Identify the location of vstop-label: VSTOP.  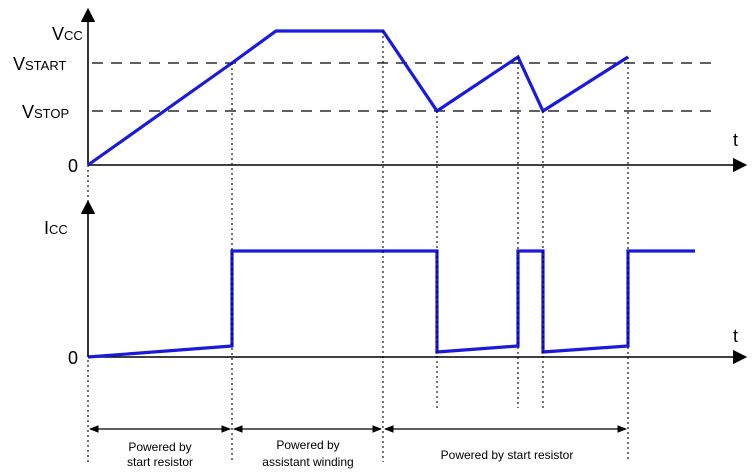
(45, 112).